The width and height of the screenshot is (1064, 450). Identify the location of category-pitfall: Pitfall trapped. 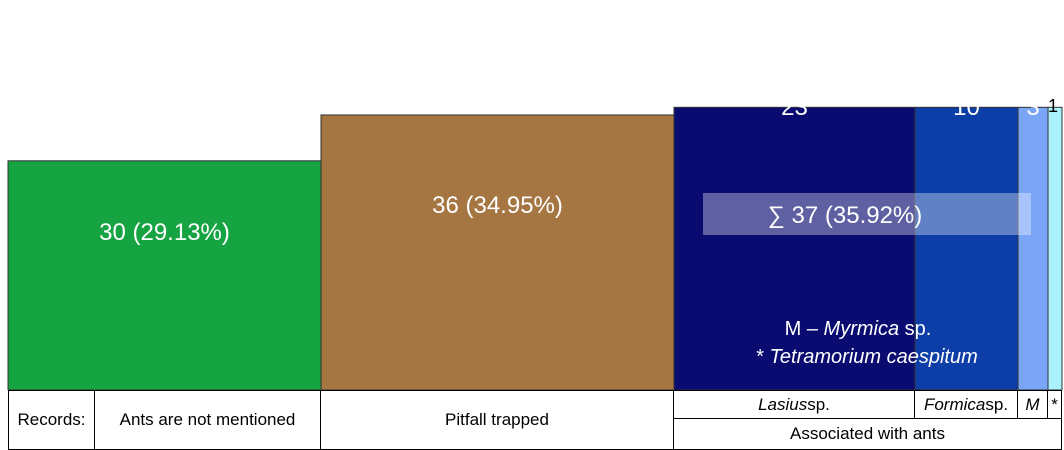
(497, 420).